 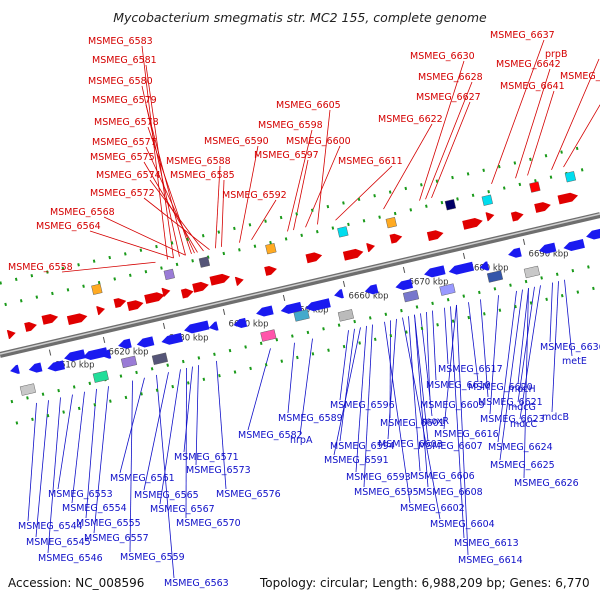 What do you see at coordinates (116, 538) in the screenshot?
I see `gene-label-bottom: MSMEG_6557` at bounding box center [116, 538].